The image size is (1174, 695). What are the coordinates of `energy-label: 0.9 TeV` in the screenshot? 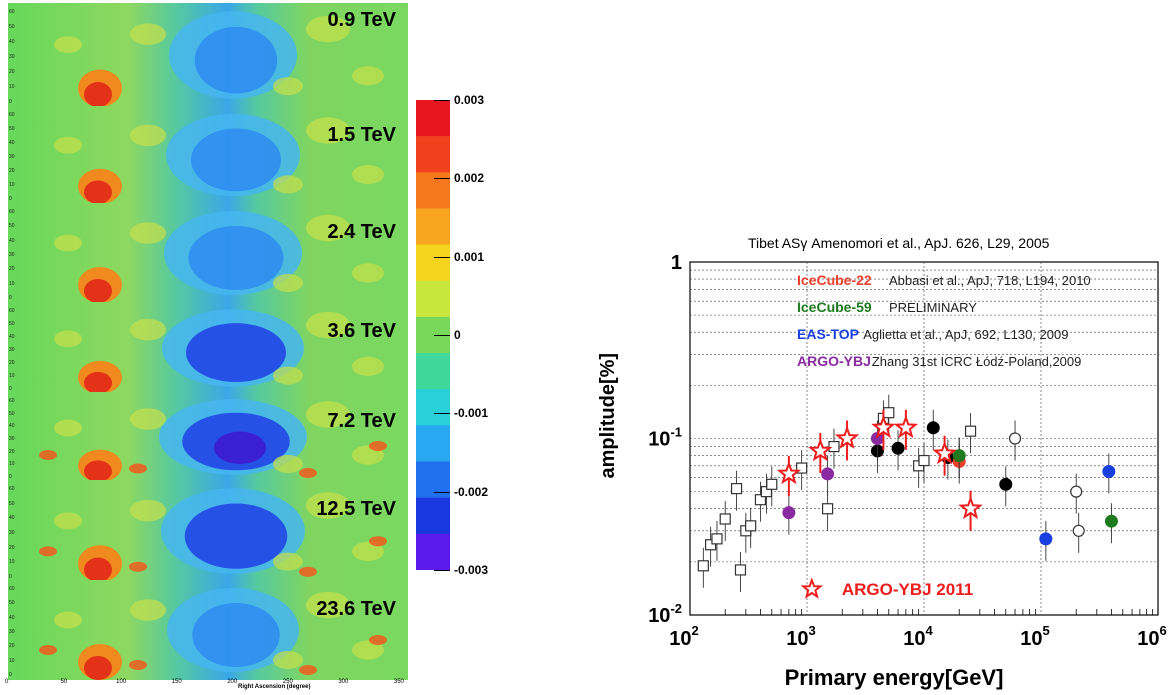 It's located at (361, 20).